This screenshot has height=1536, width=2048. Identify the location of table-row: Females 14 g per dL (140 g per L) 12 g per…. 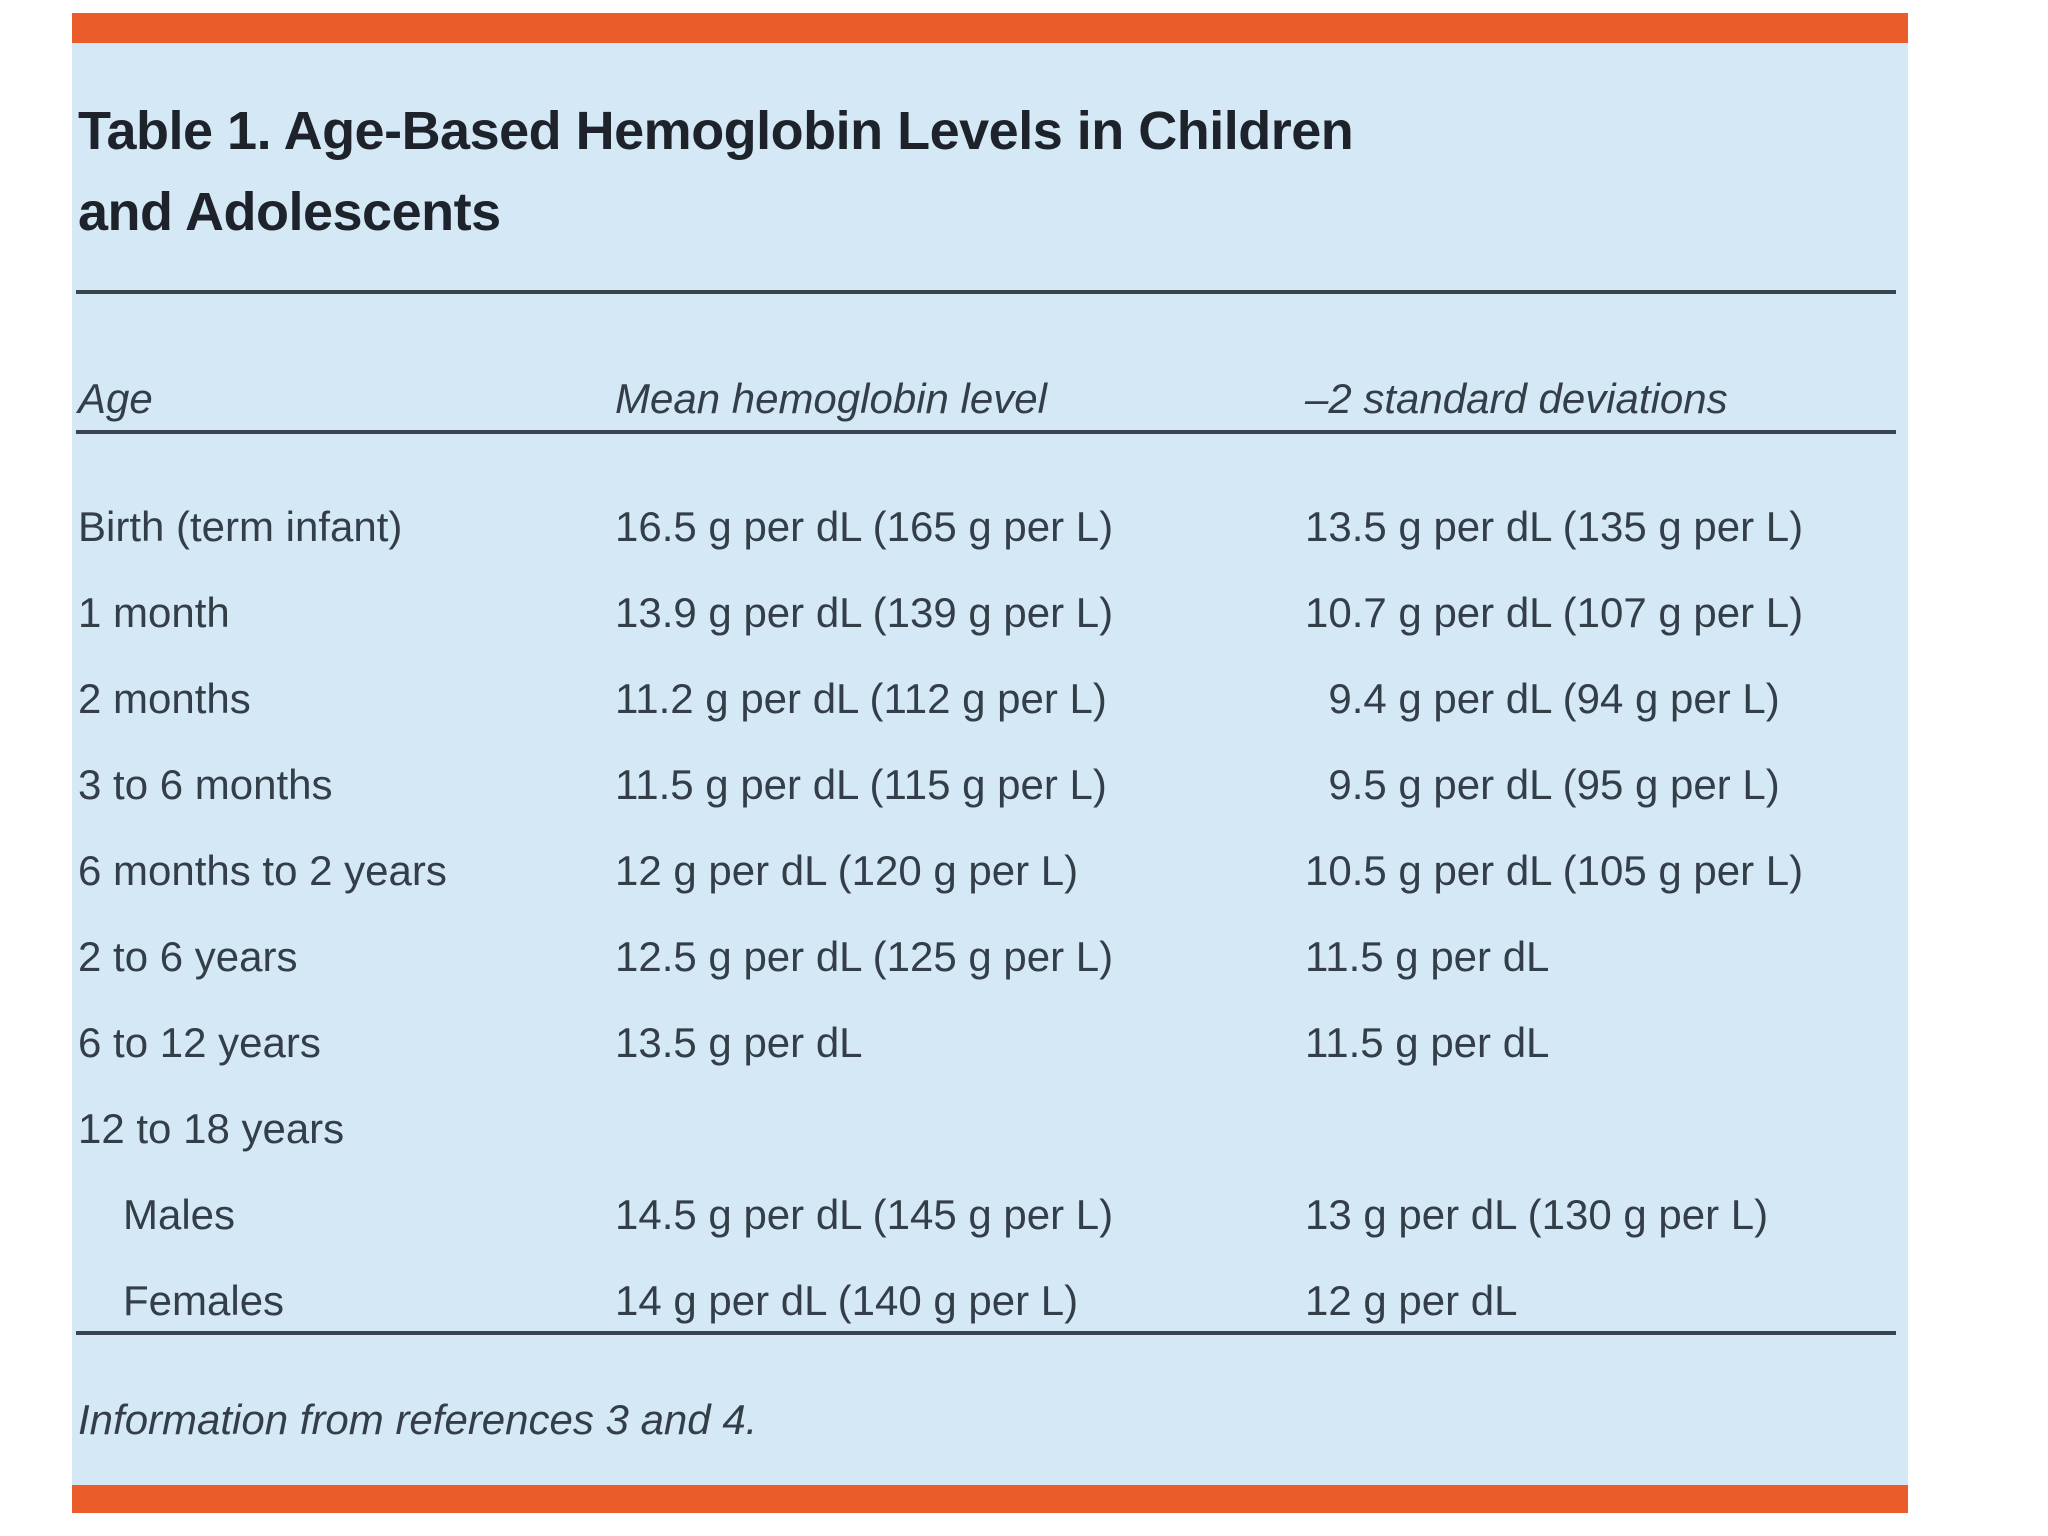
(985, 1301).